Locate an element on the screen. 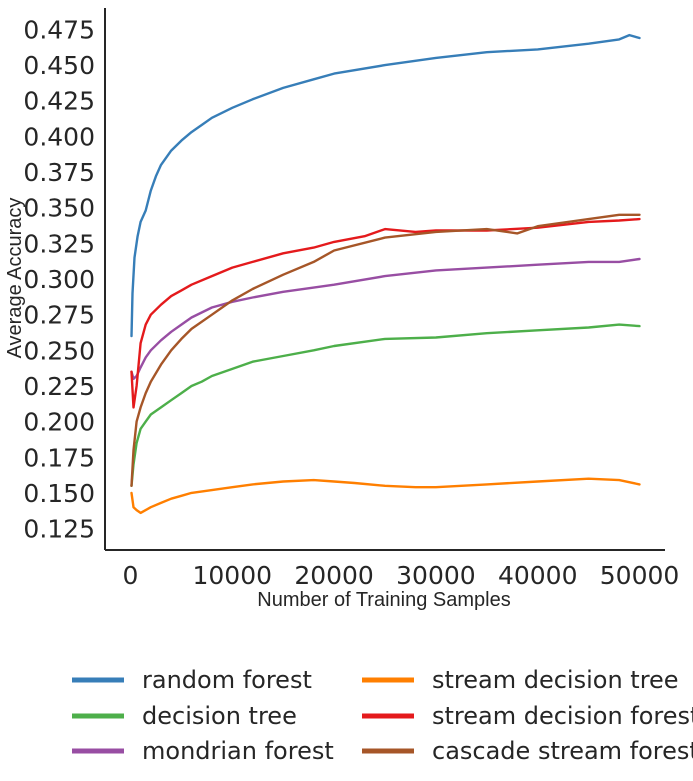 Image resolution: width=693 pixels, height=781 pixels. y-tick-label: 0.375 is located at coordinates (59, 172).